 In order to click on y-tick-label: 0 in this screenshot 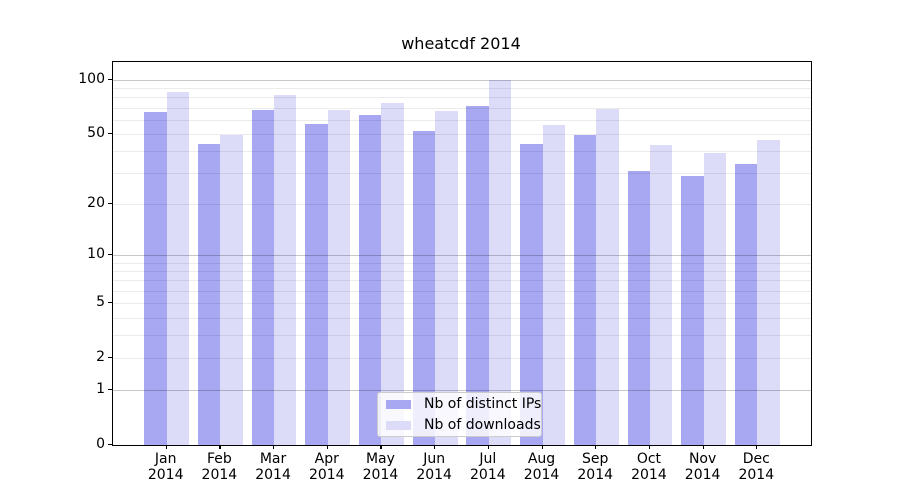, I will do `click(100, 444)`.